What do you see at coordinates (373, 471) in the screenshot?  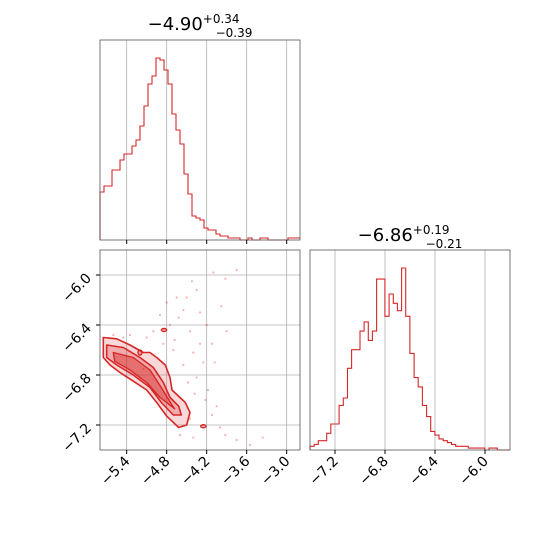 I see `x-tick-label: −6.8` at bounding box center [373, 471].